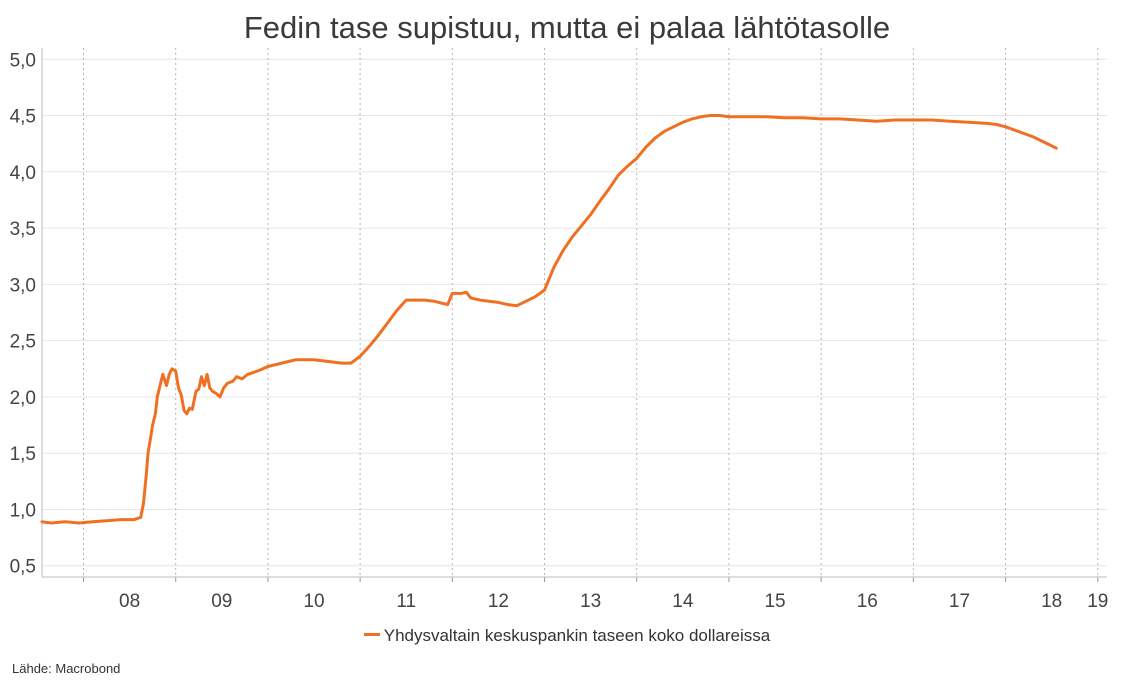 The height and width of the screenshot is (689, 1134). What do you see at coordinates (23, 454) in the screenshot?
I see `y-tick-label: 1,5` at bounding box center [23, 454].